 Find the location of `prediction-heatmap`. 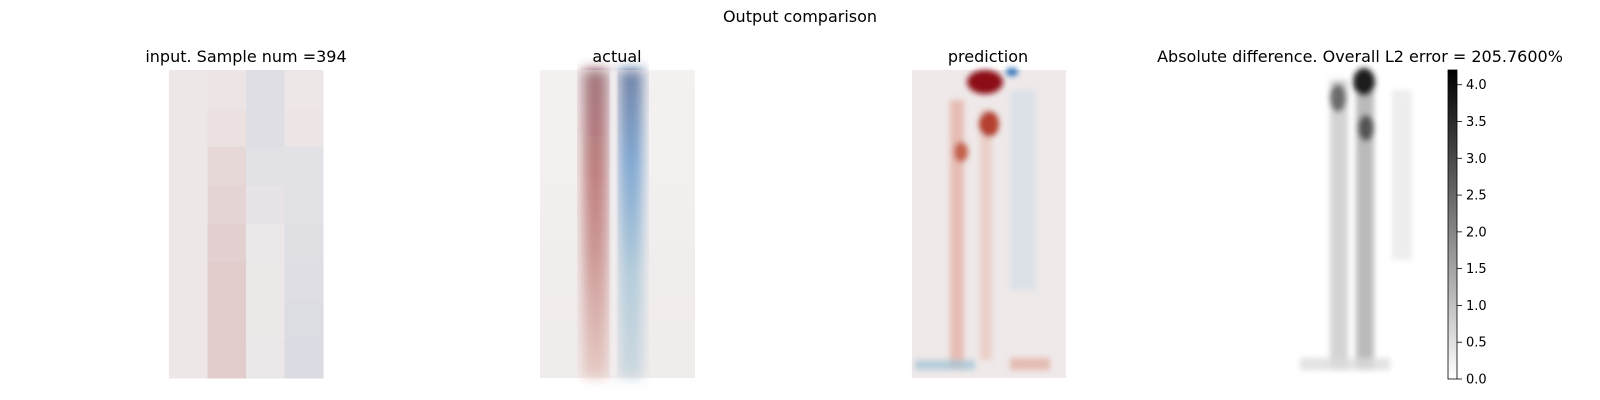

prediction-heatmap is located at coordinates (989, 223).